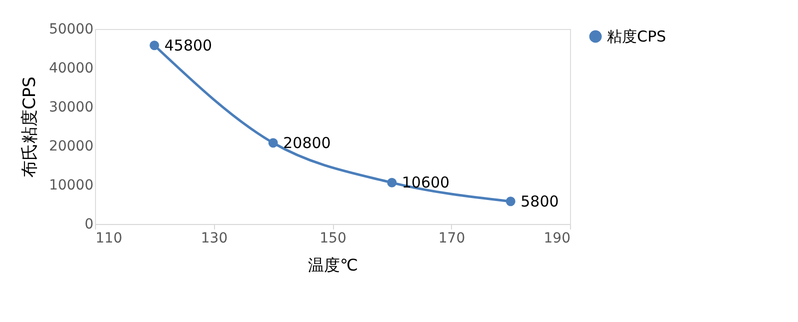 This screenshot has width=798, height=322. Describe the element at coordinates (539, 201) in the screenshot. I see `data-label: 5800` at that location.